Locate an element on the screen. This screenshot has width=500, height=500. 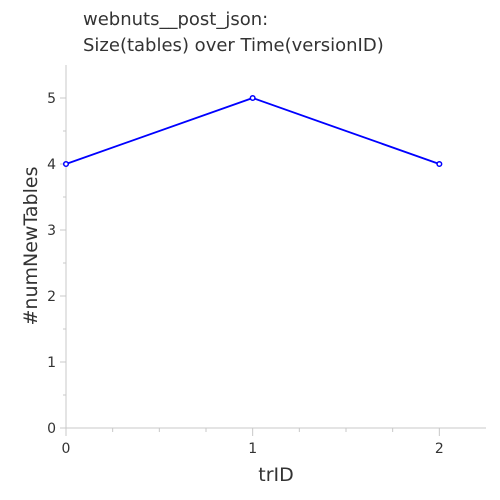
y-tick-label: 2 is located at coordinates (51, 297).